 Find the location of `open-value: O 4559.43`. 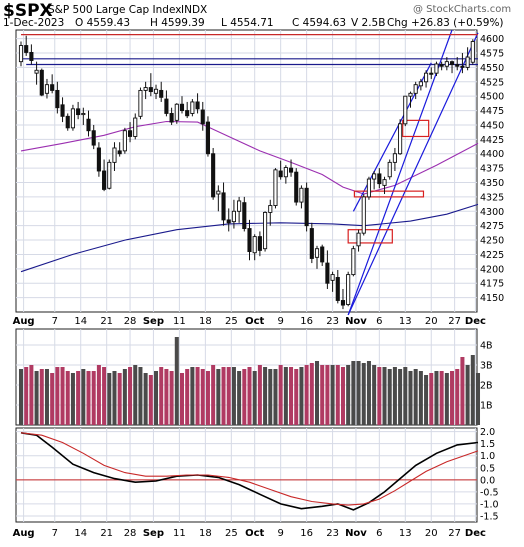

open-value: O 4559.43 is located at coordinates (102, 23).